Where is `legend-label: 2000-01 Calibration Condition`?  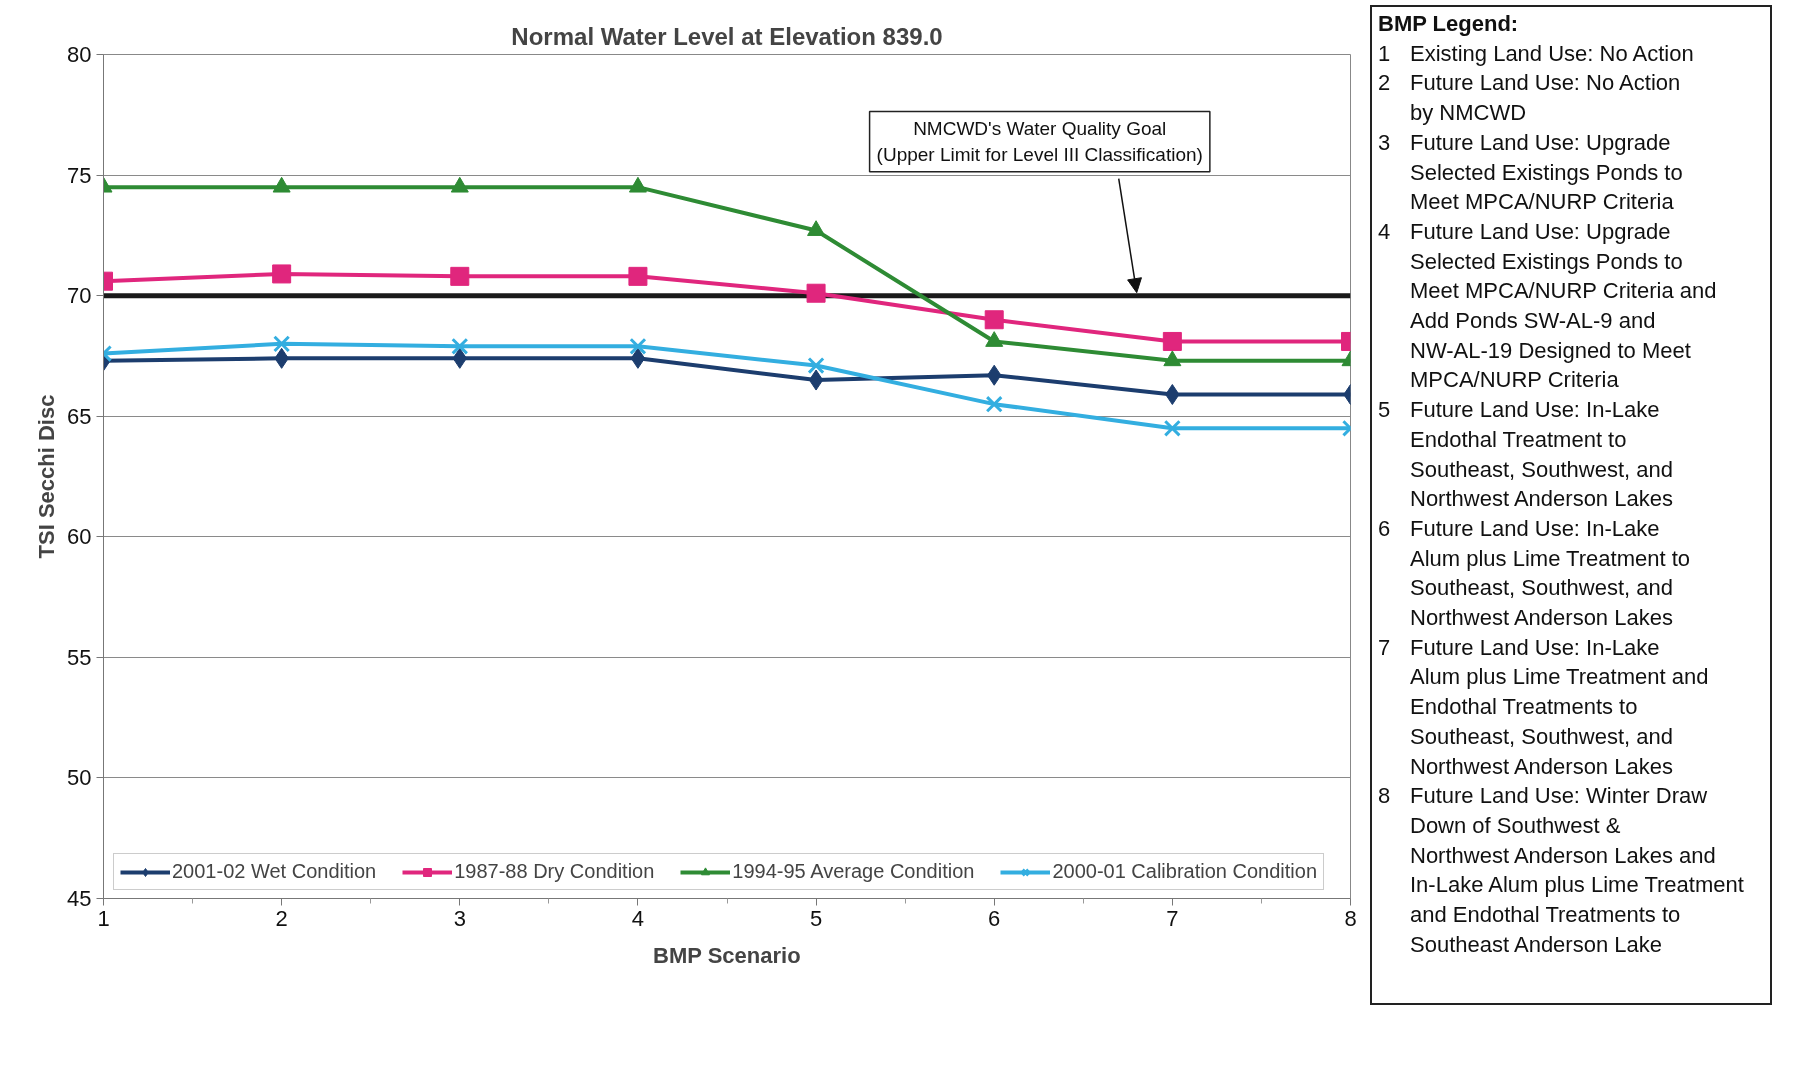 legend-label: 2000-01 Calibration Condition is located at coordinates (1185, 871).